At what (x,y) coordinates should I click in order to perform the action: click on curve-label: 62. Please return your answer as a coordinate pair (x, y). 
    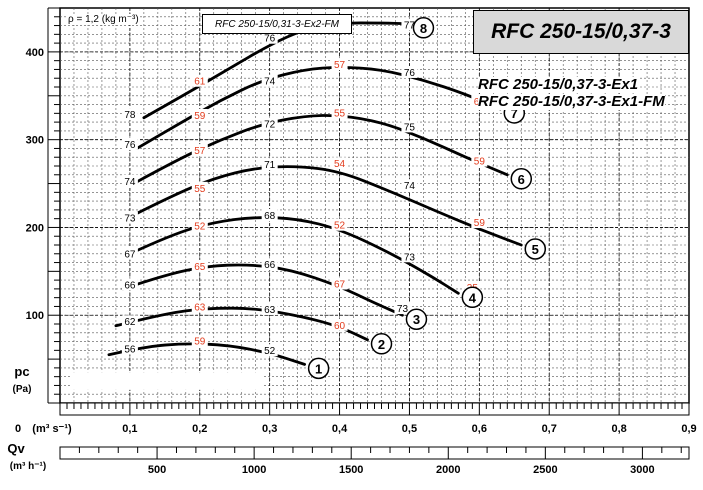
    Looking at the image, I should click on (130, 322).